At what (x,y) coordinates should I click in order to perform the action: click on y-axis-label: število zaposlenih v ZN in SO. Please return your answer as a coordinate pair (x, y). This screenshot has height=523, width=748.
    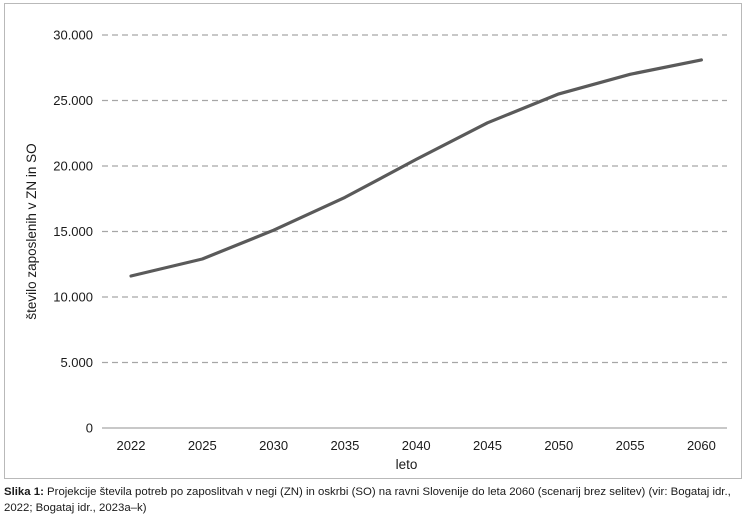
    Looking at the image, I should click on (31, 231).